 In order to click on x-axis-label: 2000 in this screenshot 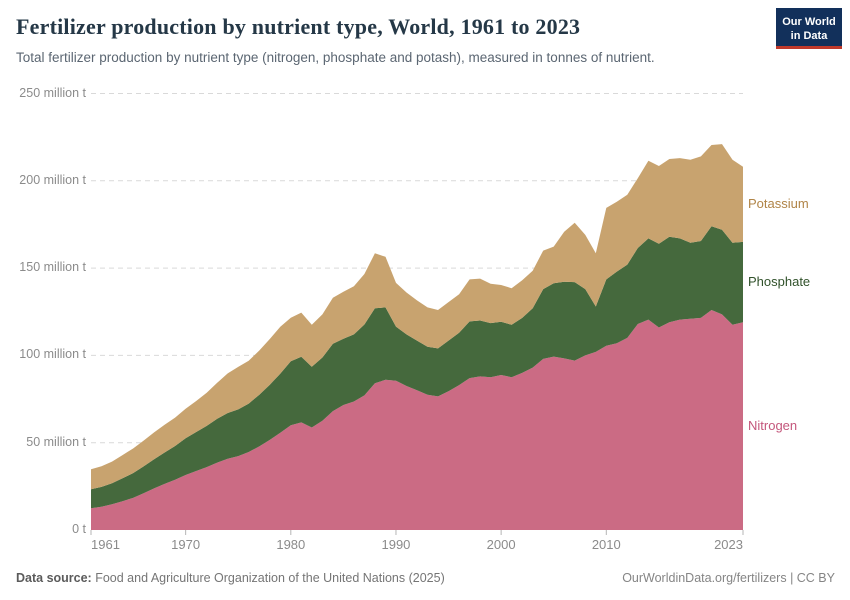, I will do `click(501, 544)`.